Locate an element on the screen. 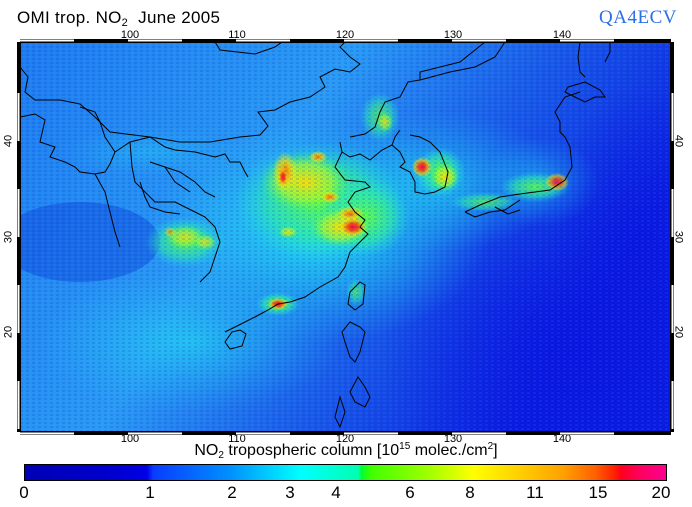 The height and width of the screenshot is (507, 692). lon-tick-bottom: 130 is located at coordinates (453, 439).